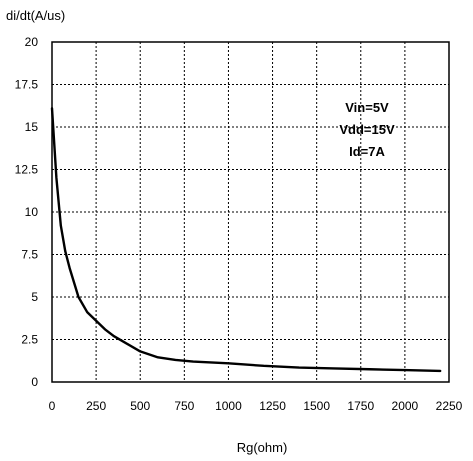 This screenshot has height=461, width=473. What do you see at coordinates (27, 85) in the screenshot?
I see `y-tick-label: 17.5` at bounding box center [27, 85].